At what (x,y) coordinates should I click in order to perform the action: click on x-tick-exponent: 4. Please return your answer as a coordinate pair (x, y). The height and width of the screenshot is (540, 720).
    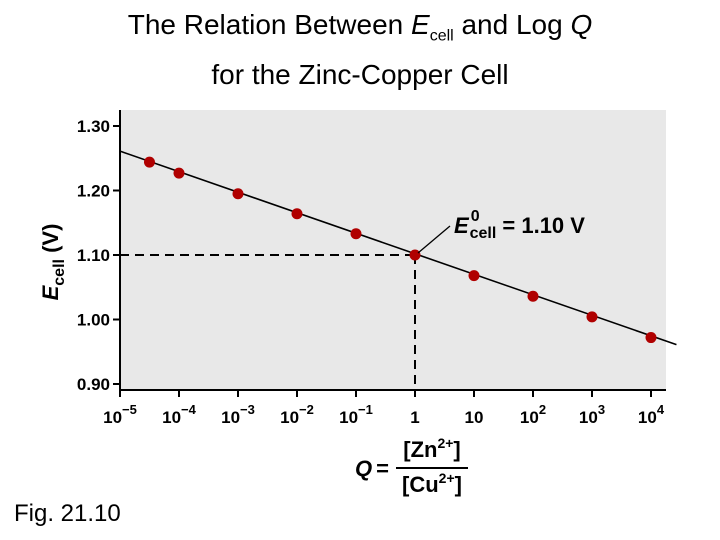
    Looking at the image, I should click on (661, 409).